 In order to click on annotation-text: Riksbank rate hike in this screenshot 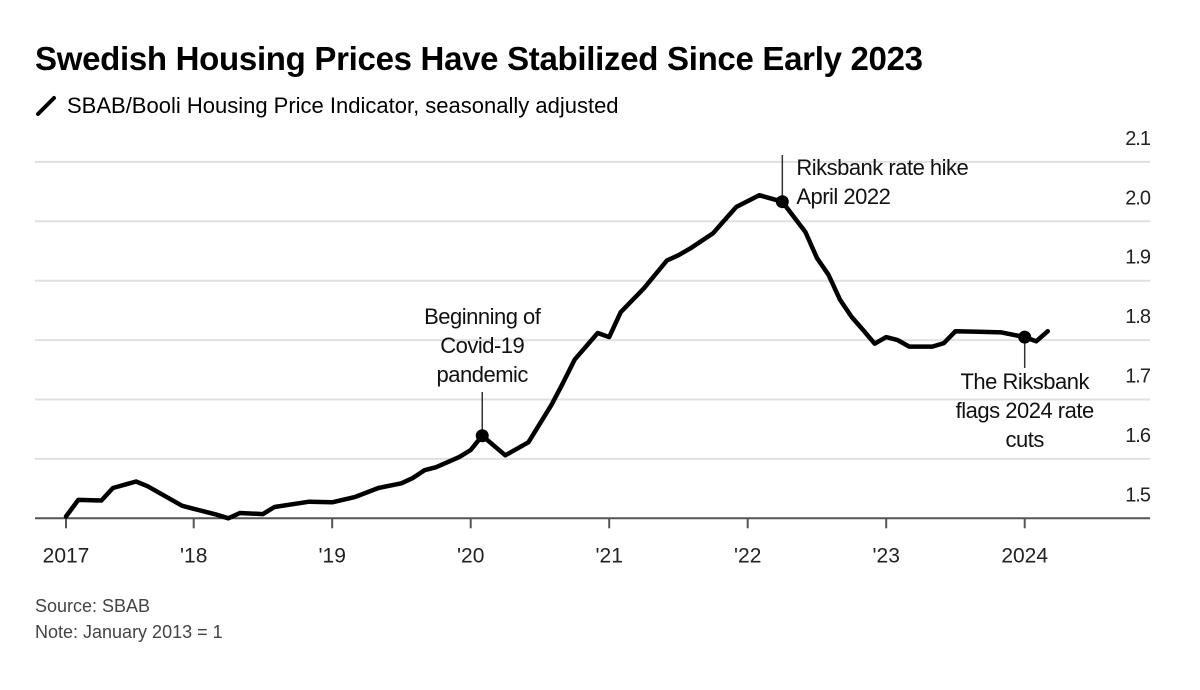, I will do `click(882, 167)`.